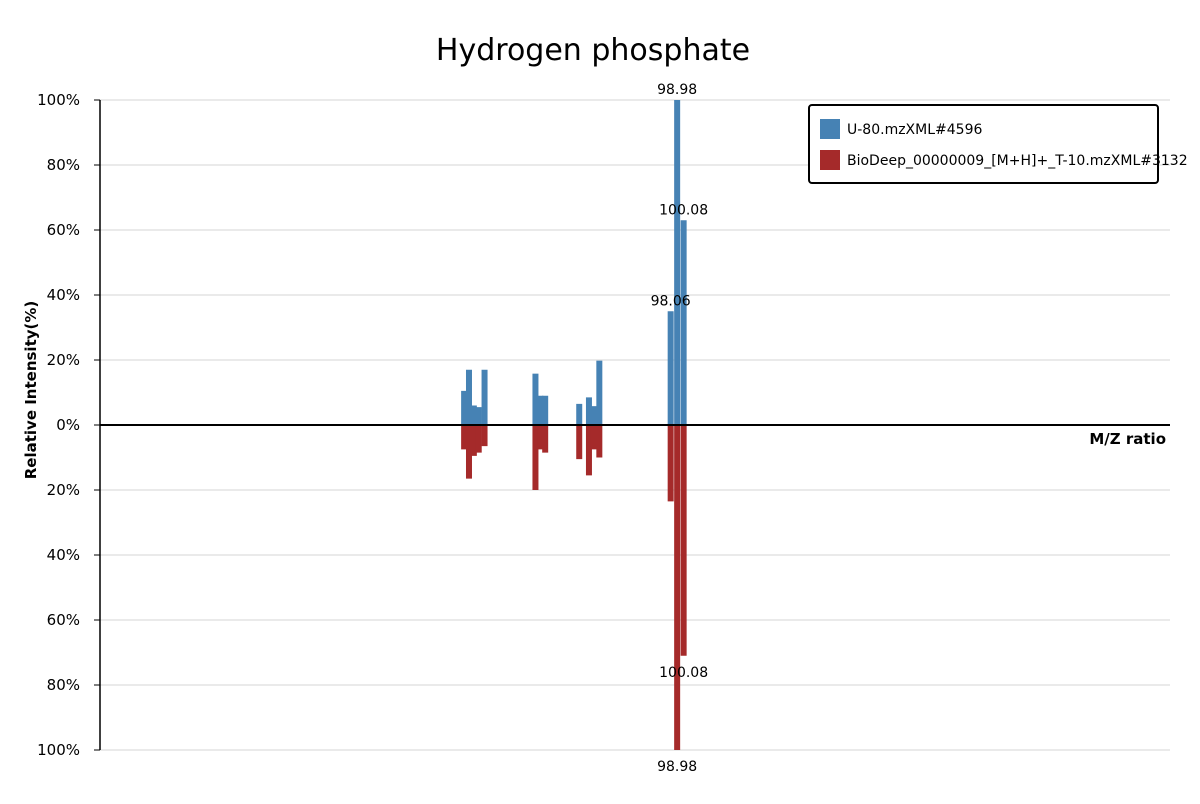 The height and width of the screenshot is (804, 1200). What do you see at coordinates (1127, 439) in the screenshot?
I see `x-axis-label: M/Z ratio` at bounding box center [1127, 439].